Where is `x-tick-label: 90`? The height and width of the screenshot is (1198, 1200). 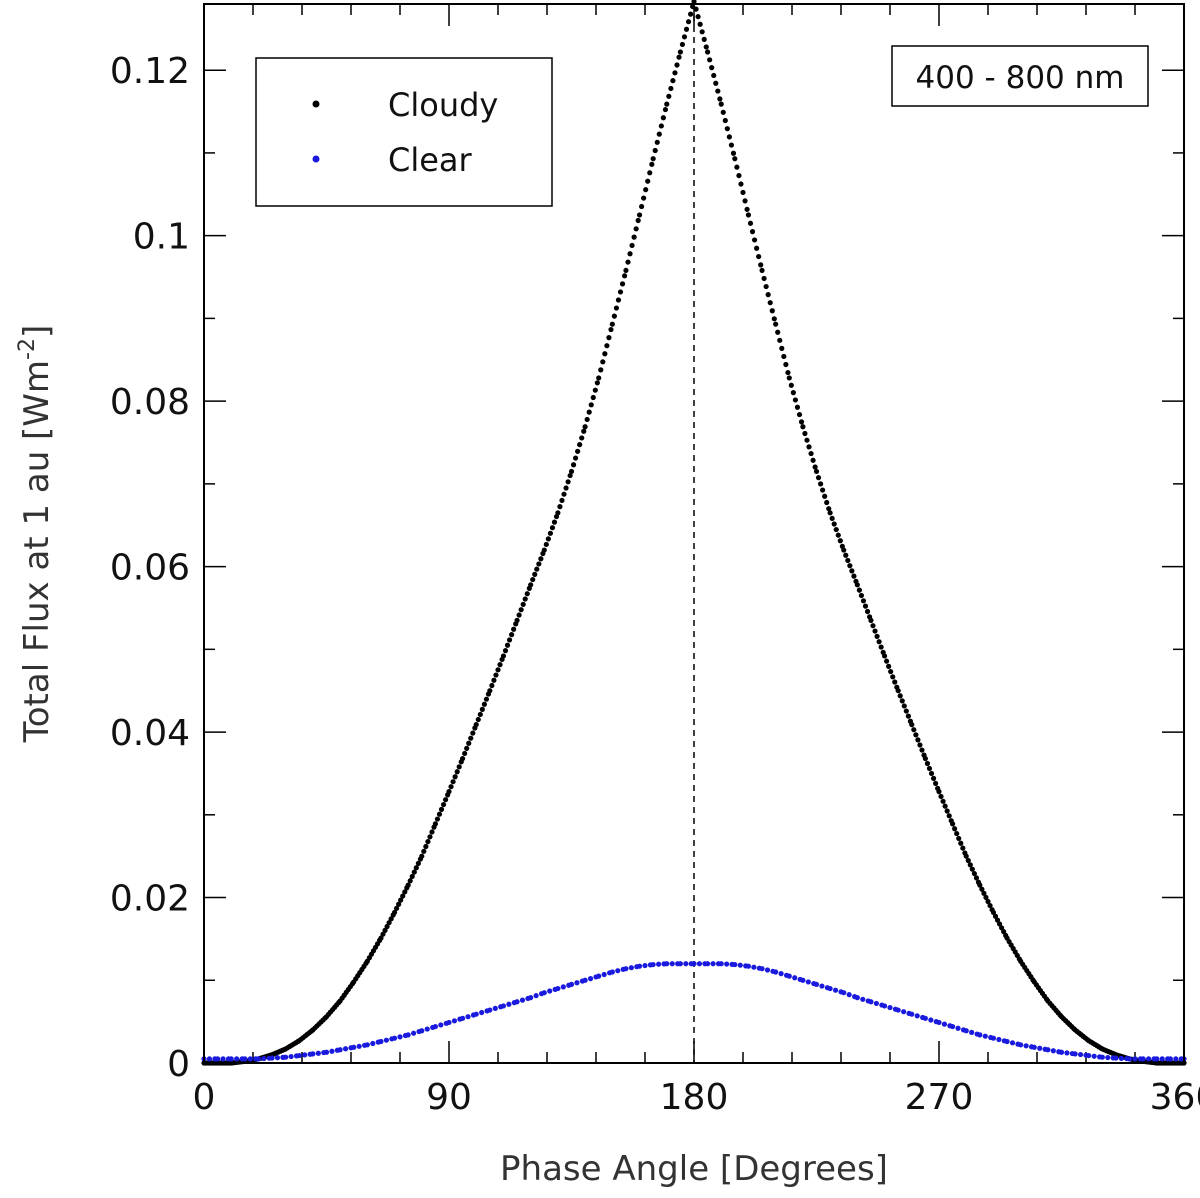 x-tick-label: 90 is located at coordinates (449, 1097).